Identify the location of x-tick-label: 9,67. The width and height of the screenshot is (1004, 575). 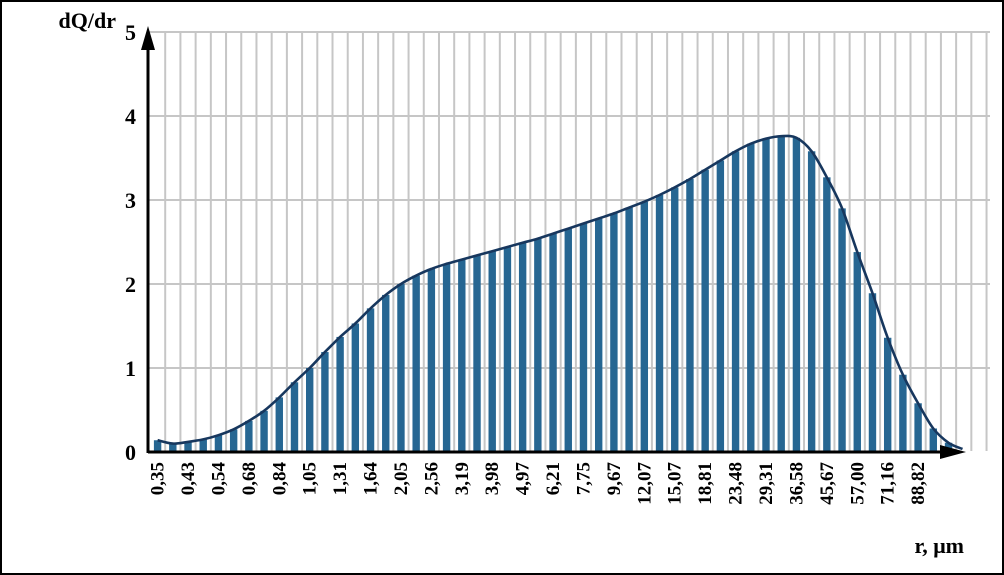
(614, 479).